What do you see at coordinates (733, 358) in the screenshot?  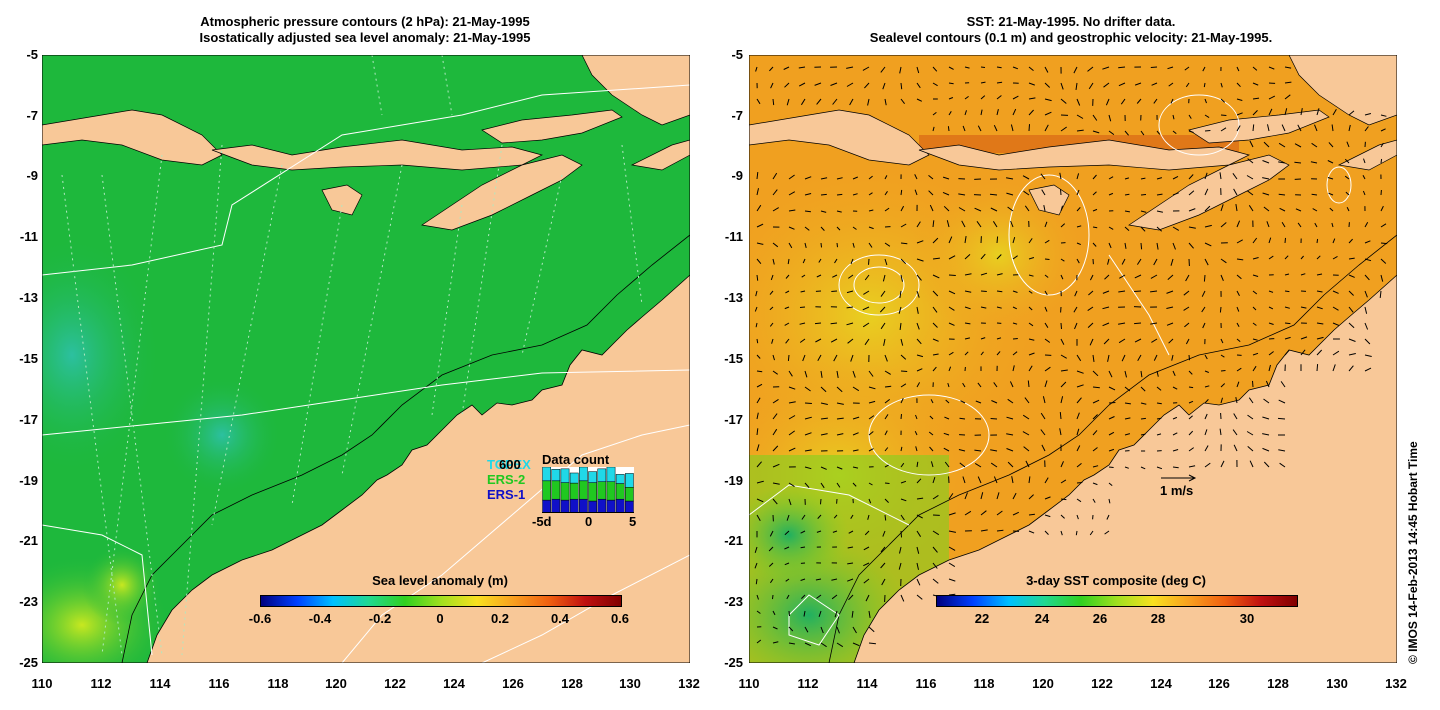 I see `right-lat-tick: -15` at bounding box center [733, 358].